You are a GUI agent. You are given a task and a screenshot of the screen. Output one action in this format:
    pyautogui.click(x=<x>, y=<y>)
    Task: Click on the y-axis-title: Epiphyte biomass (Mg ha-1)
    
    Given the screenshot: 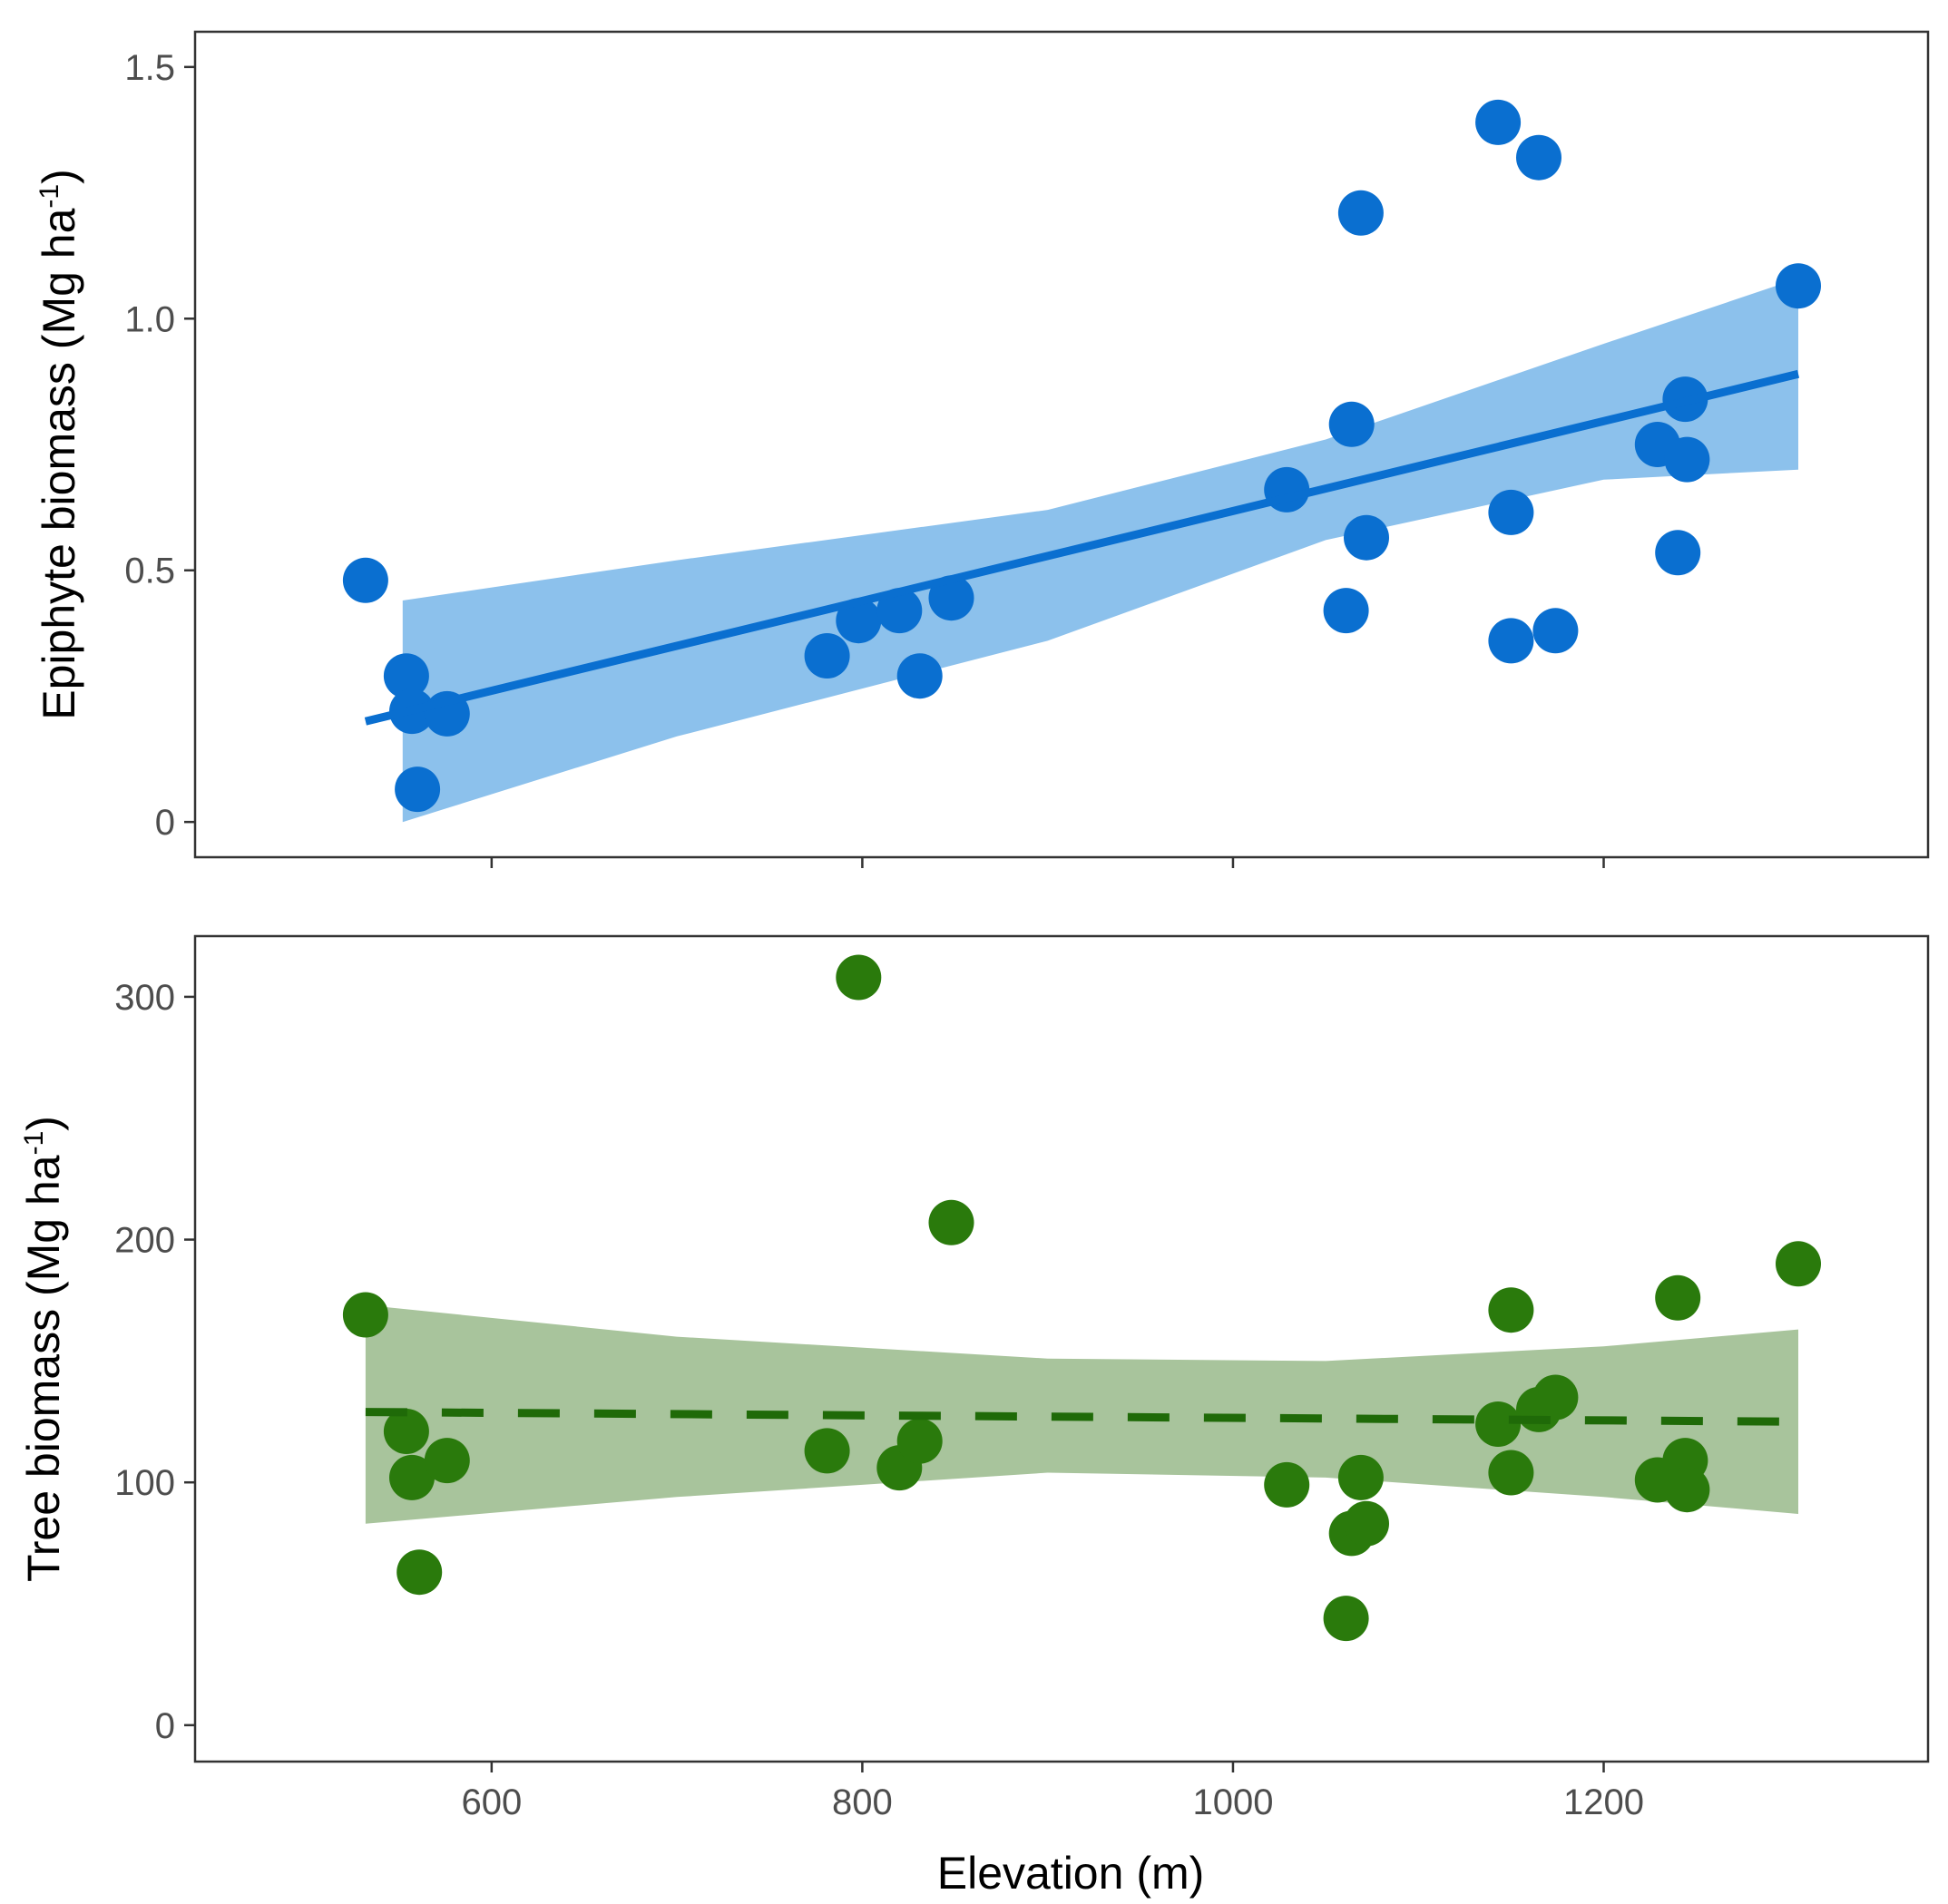 What is the action you would take?
    pyautogui.click(x=59, y=445)
    